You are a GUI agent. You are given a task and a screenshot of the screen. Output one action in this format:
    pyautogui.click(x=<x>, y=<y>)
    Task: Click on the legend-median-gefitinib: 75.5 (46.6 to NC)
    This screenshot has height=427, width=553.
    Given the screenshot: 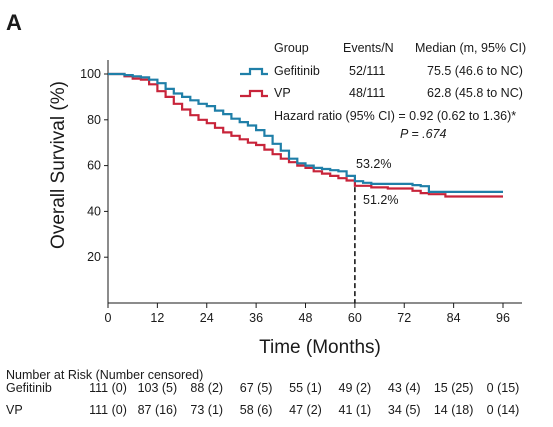 What is the action you would take?
    pyautogui.click(x=475, y=71)
    